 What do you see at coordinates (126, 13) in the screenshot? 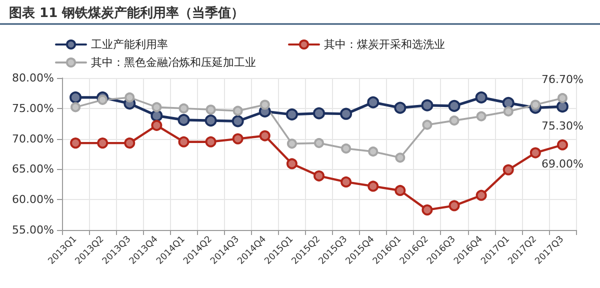
I see `chart-title: 图表 11 钢铁煤炭产能利用率（当季值）` at bounding box center [126, 13].